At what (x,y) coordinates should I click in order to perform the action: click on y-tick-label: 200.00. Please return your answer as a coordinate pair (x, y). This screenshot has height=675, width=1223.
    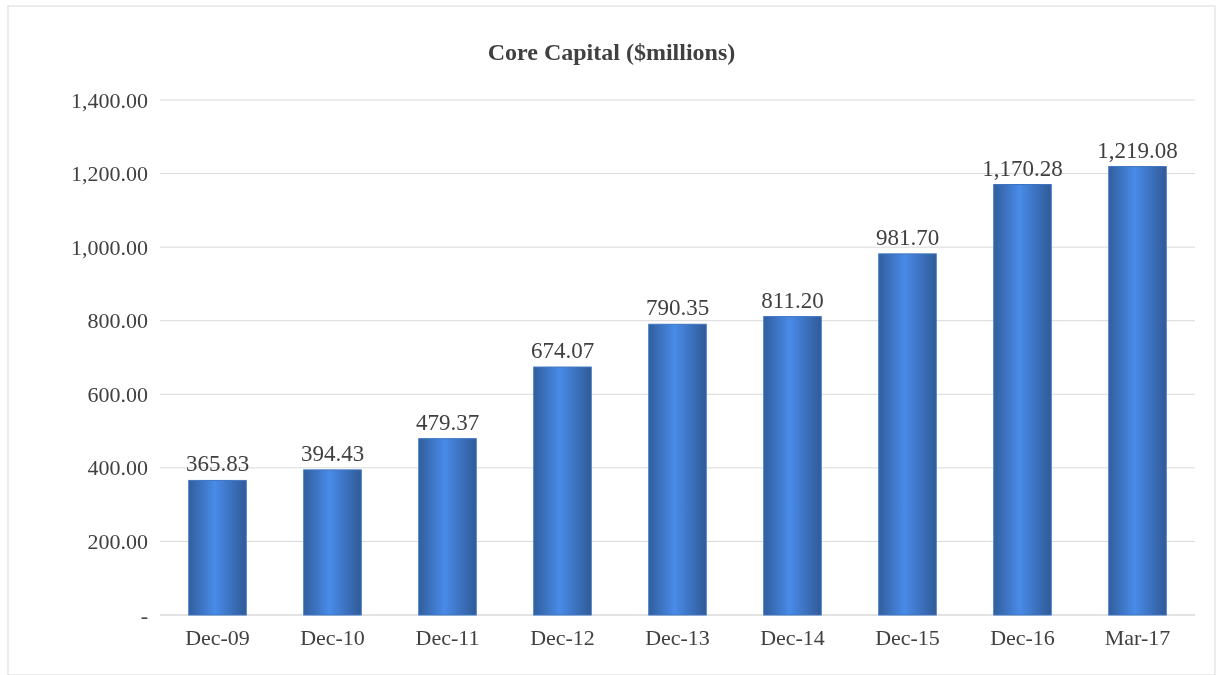
    Looking at the image, I should click on (117, 541).